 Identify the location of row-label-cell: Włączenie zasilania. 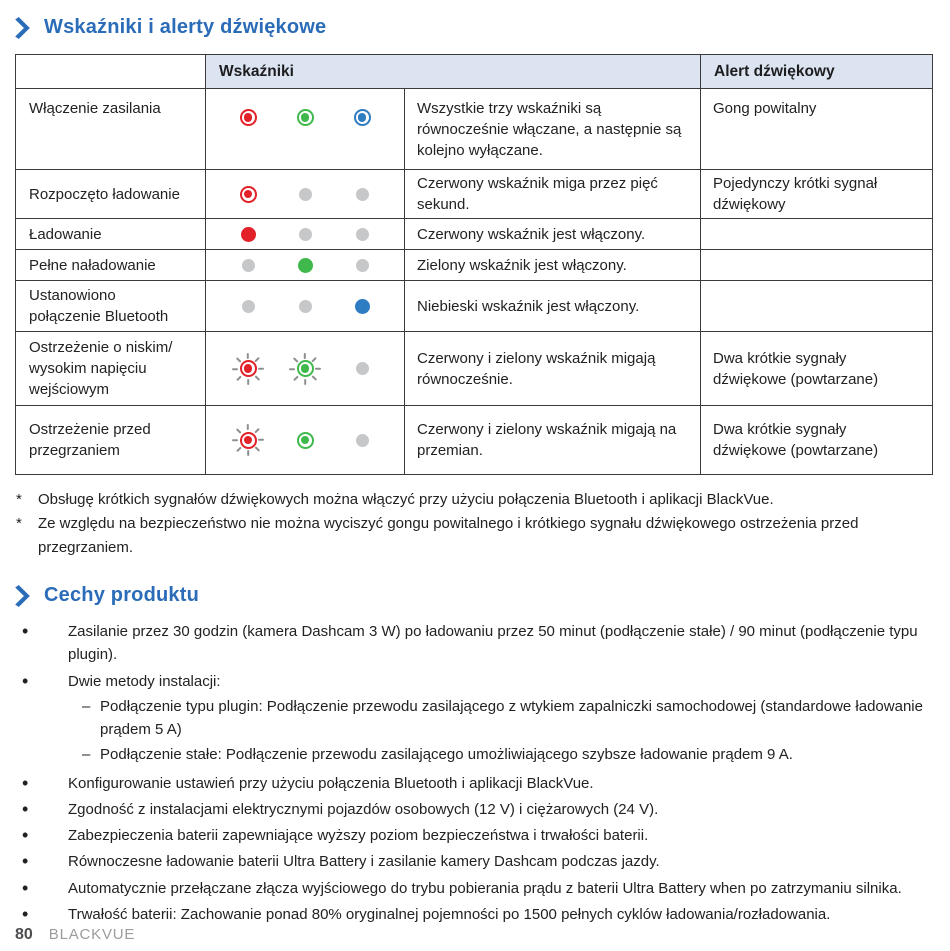
(110, 129).